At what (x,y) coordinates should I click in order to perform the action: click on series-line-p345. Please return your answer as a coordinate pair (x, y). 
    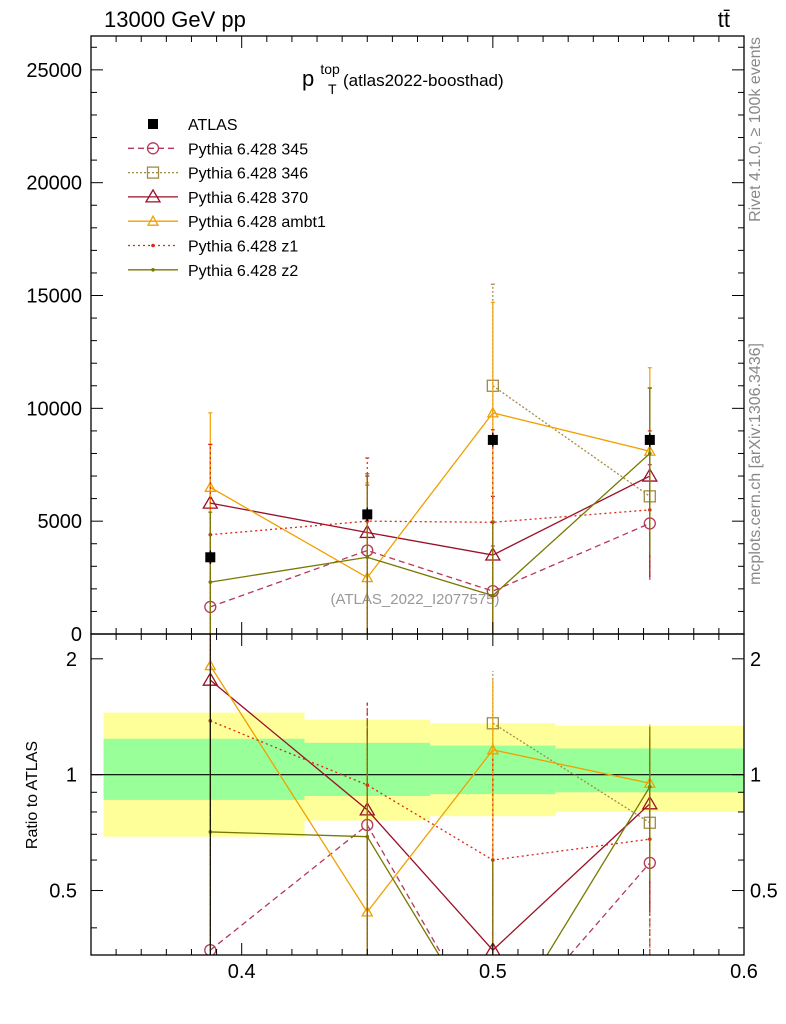
    Looking at the image, I should click on (430, 565).